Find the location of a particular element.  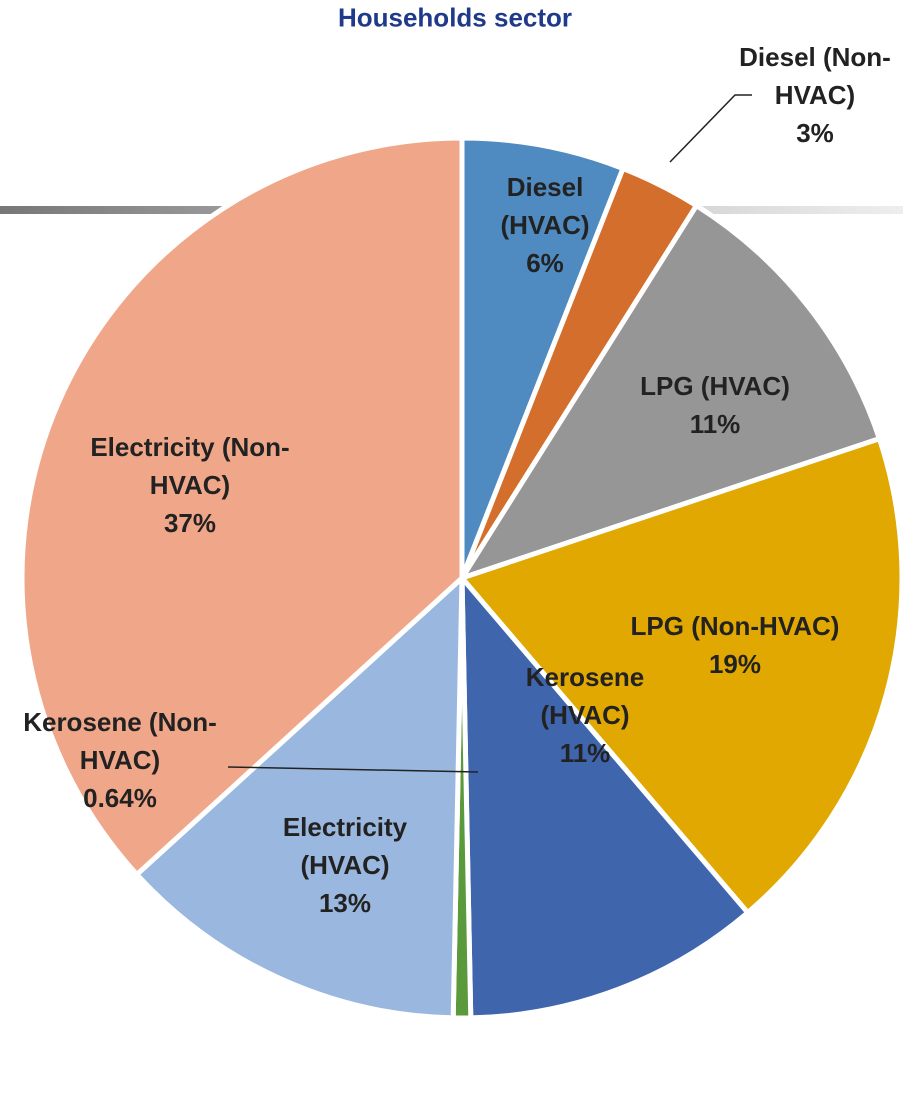

slice-name: Diesel (Non-HVAC) is located at coordinates (815, 76).